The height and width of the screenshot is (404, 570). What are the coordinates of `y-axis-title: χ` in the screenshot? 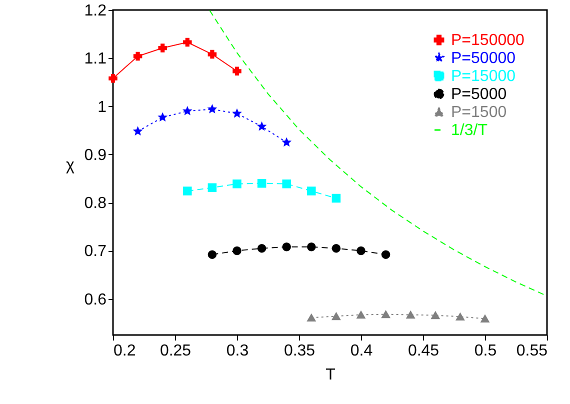 It's located at (71, 165).